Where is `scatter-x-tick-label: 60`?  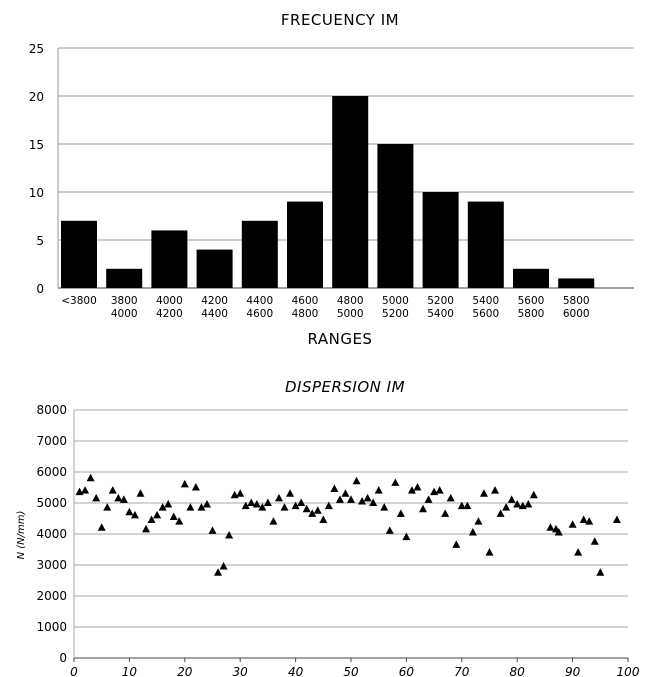
scatter-x-tick-label: 60 is located at coordinates (407, 671).